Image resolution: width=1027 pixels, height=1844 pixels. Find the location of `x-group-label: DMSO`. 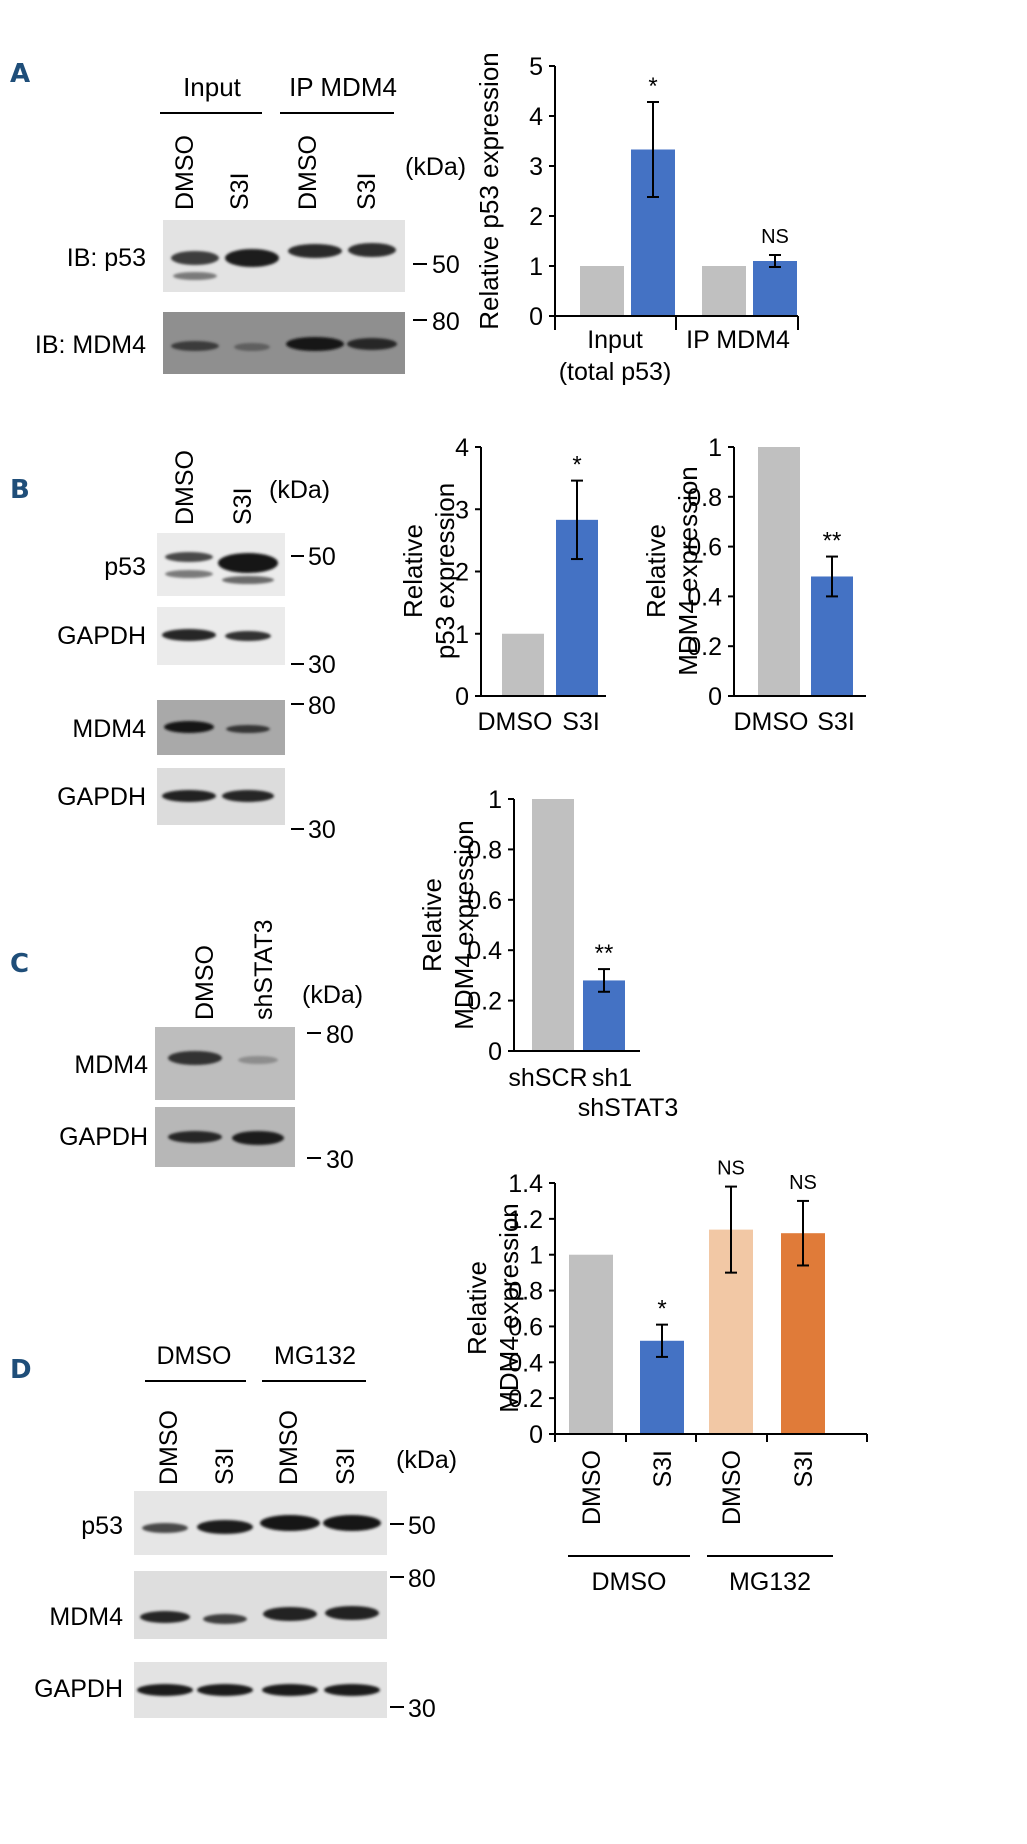

x-group-label: DMSO is located at coordinates (629, 1582).